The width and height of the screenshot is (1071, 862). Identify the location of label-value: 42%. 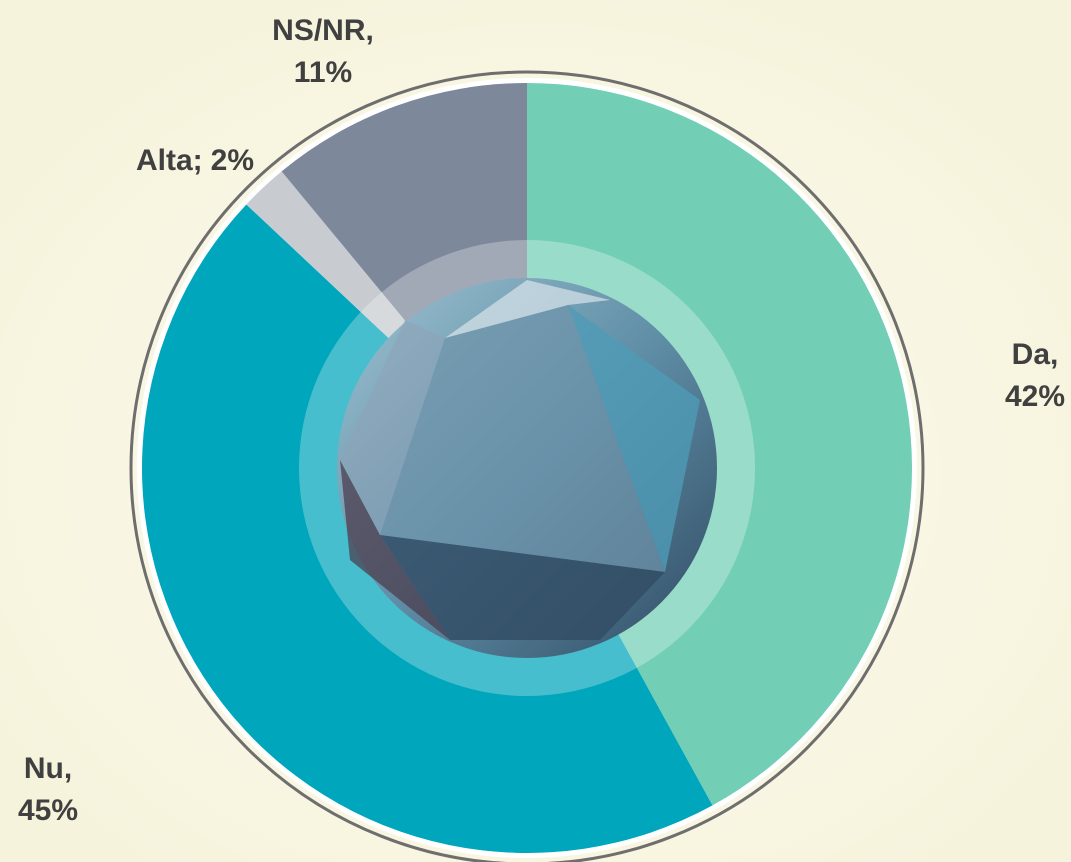
(1035, 396).